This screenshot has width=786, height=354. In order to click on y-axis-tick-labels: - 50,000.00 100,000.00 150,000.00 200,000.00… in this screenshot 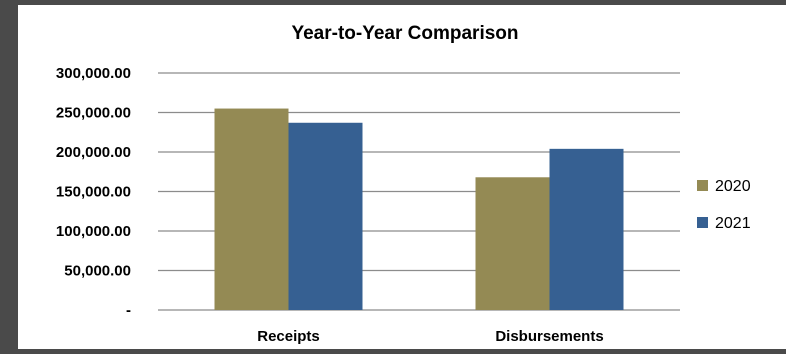, I will do `click(93, 192)`.